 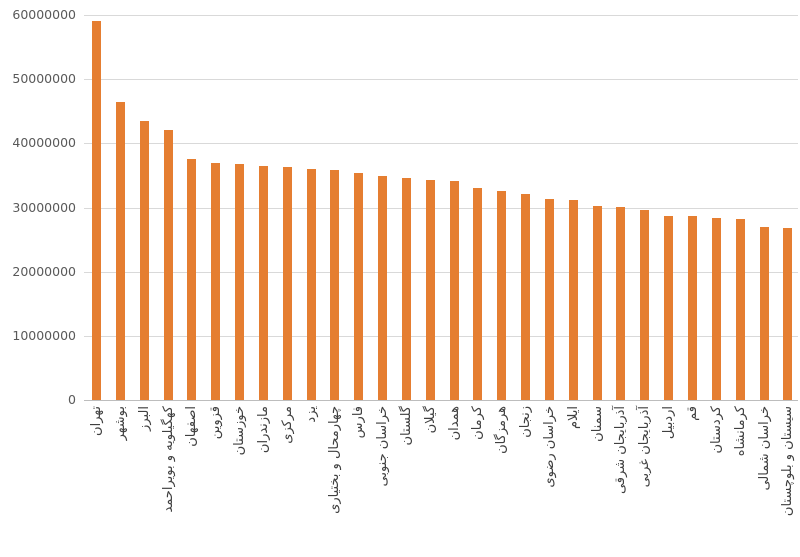 What do you see at coordinates (96, 421) in the screenshot?
I see `x-category-label: تهران` at bounding box center [96, 421].